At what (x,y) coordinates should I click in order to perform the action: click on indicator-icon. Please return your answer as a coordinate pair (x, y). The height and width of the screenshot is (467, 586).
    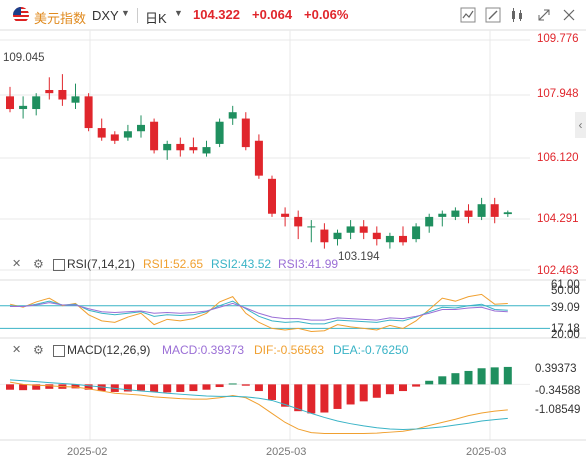
    Looking at the image, I should click on (468, 15).